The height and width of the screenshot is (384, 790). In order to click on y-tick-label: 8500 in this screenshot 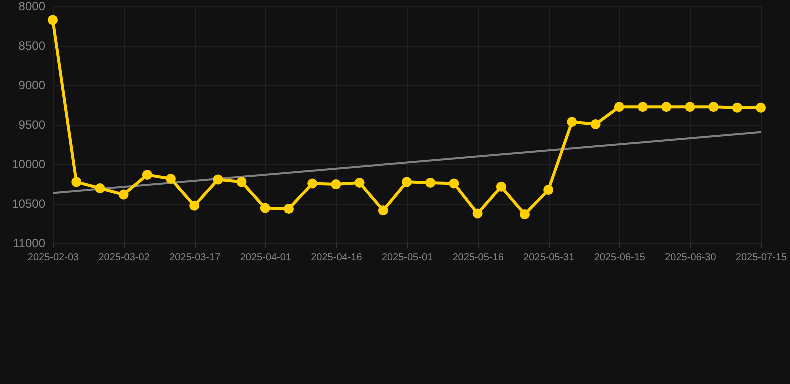, I will do `click(32, 46)`.